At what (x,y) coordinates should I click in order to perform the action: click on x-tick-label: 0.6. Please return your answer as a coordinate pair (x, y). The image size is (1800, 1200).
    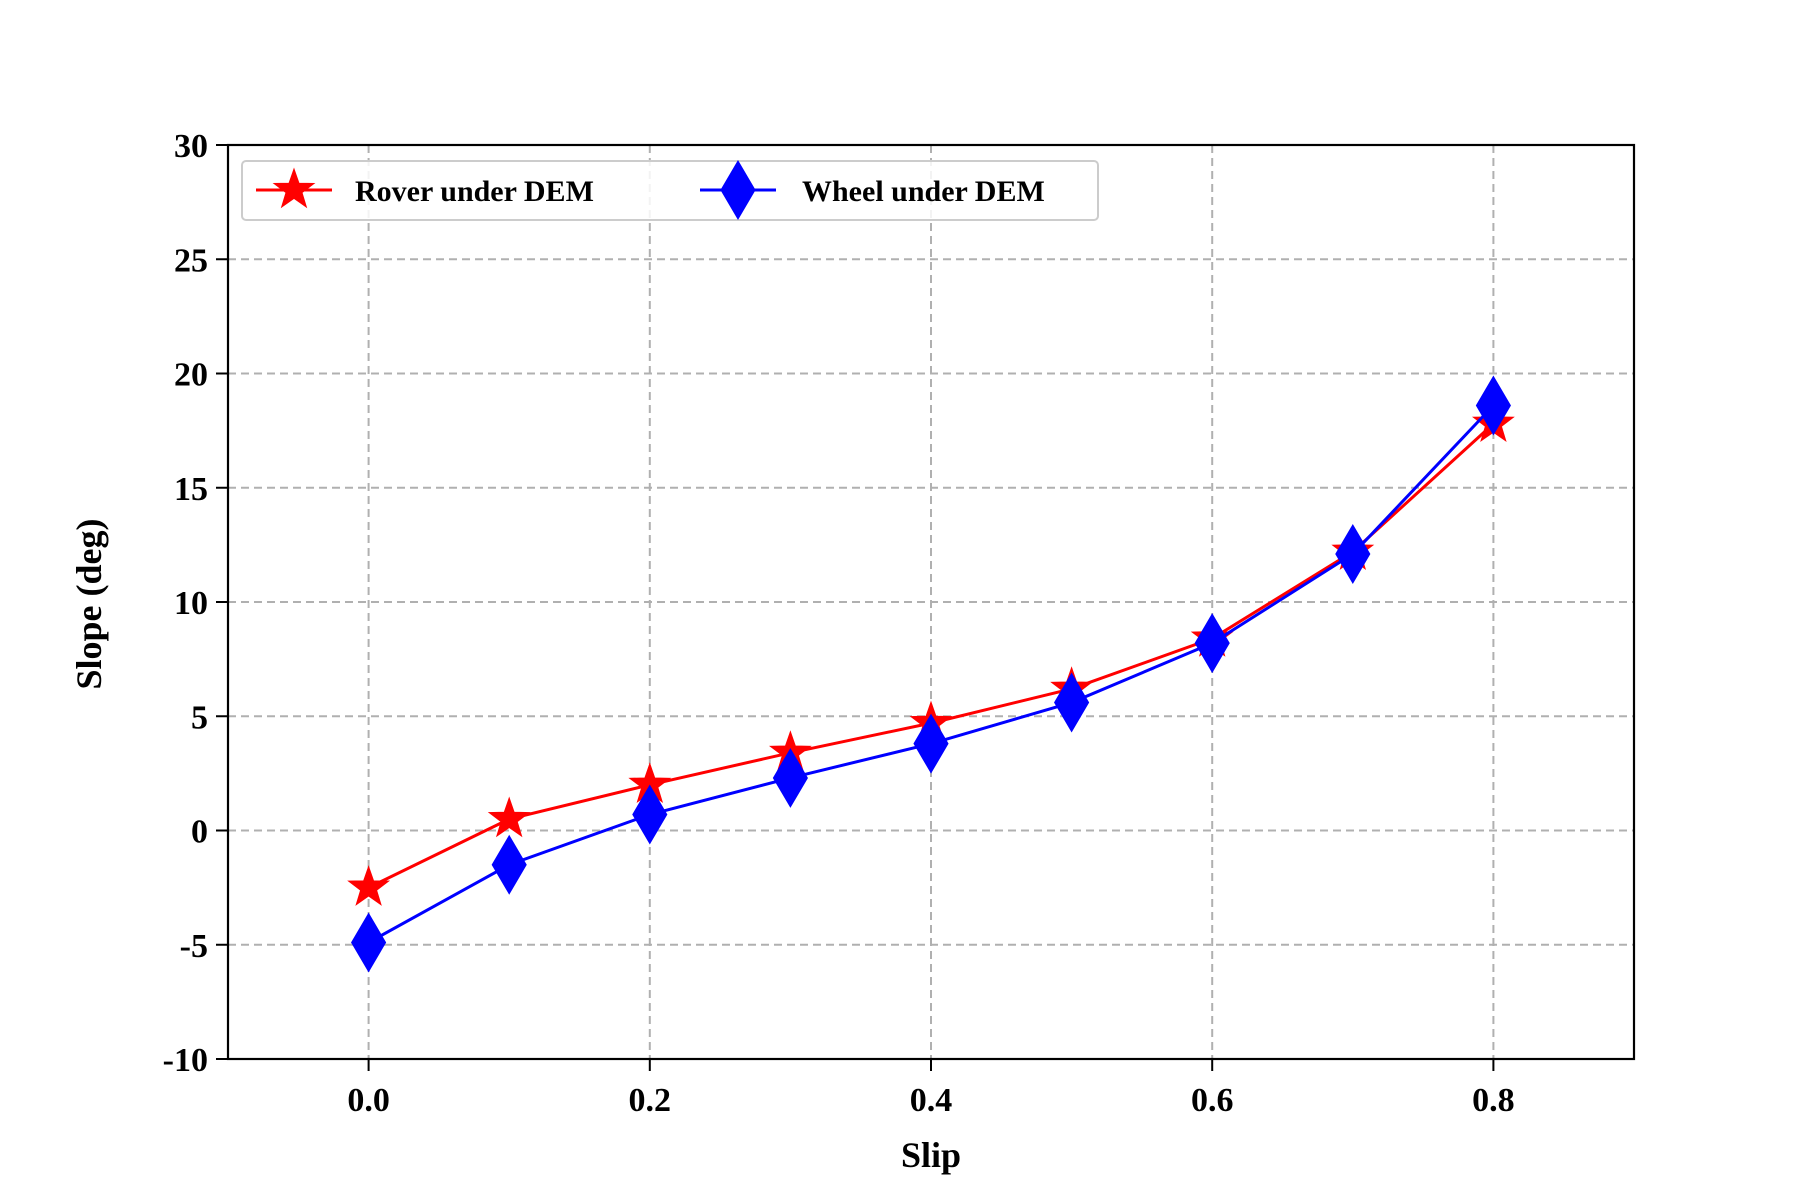
    Looking at the image, I should click on (1212, 1100).